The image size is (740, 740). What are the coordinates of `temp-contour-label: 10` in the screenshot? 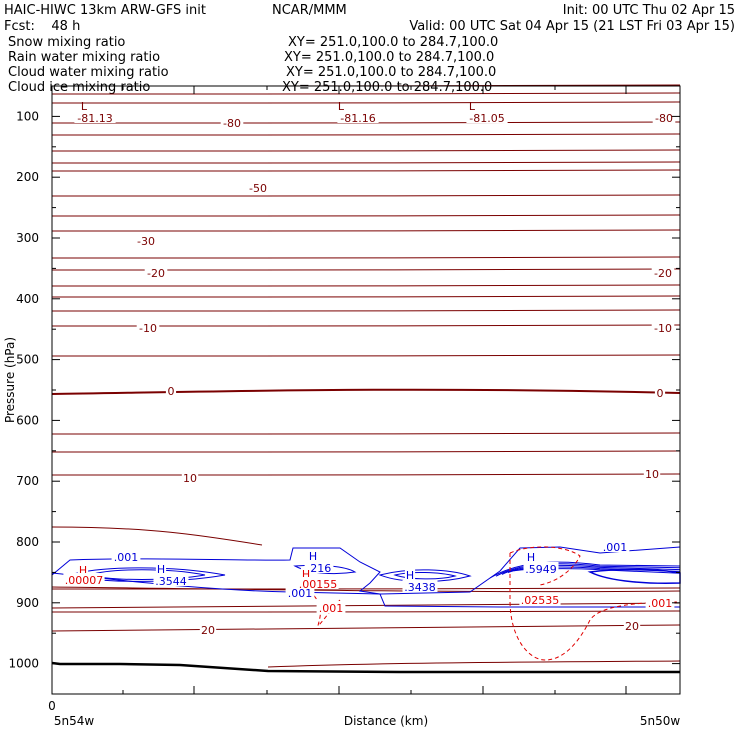 It's located at (652, 474).